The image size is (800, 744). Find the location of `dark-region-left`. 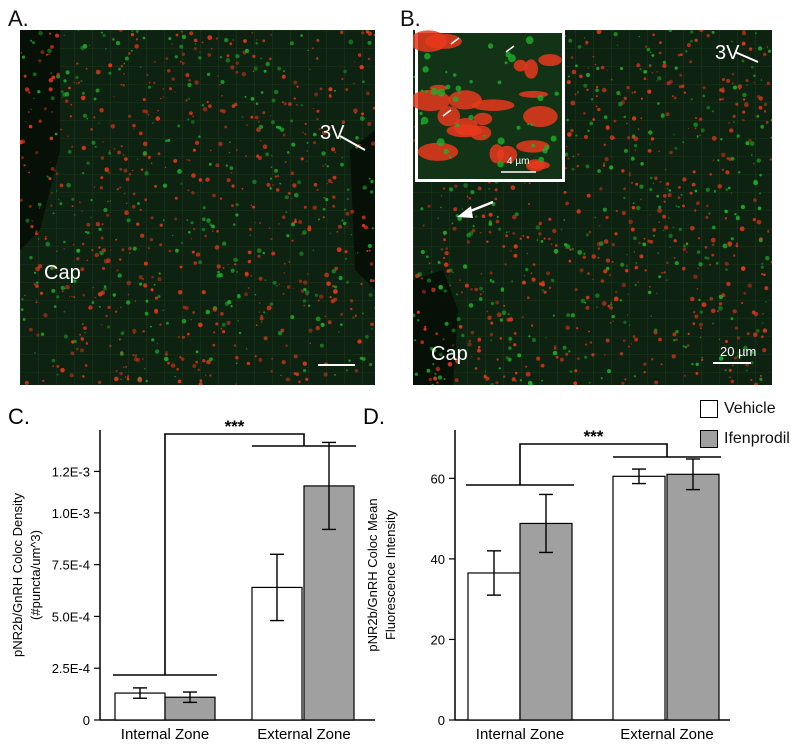

dark-region-left is located at coordinates (40, 140).